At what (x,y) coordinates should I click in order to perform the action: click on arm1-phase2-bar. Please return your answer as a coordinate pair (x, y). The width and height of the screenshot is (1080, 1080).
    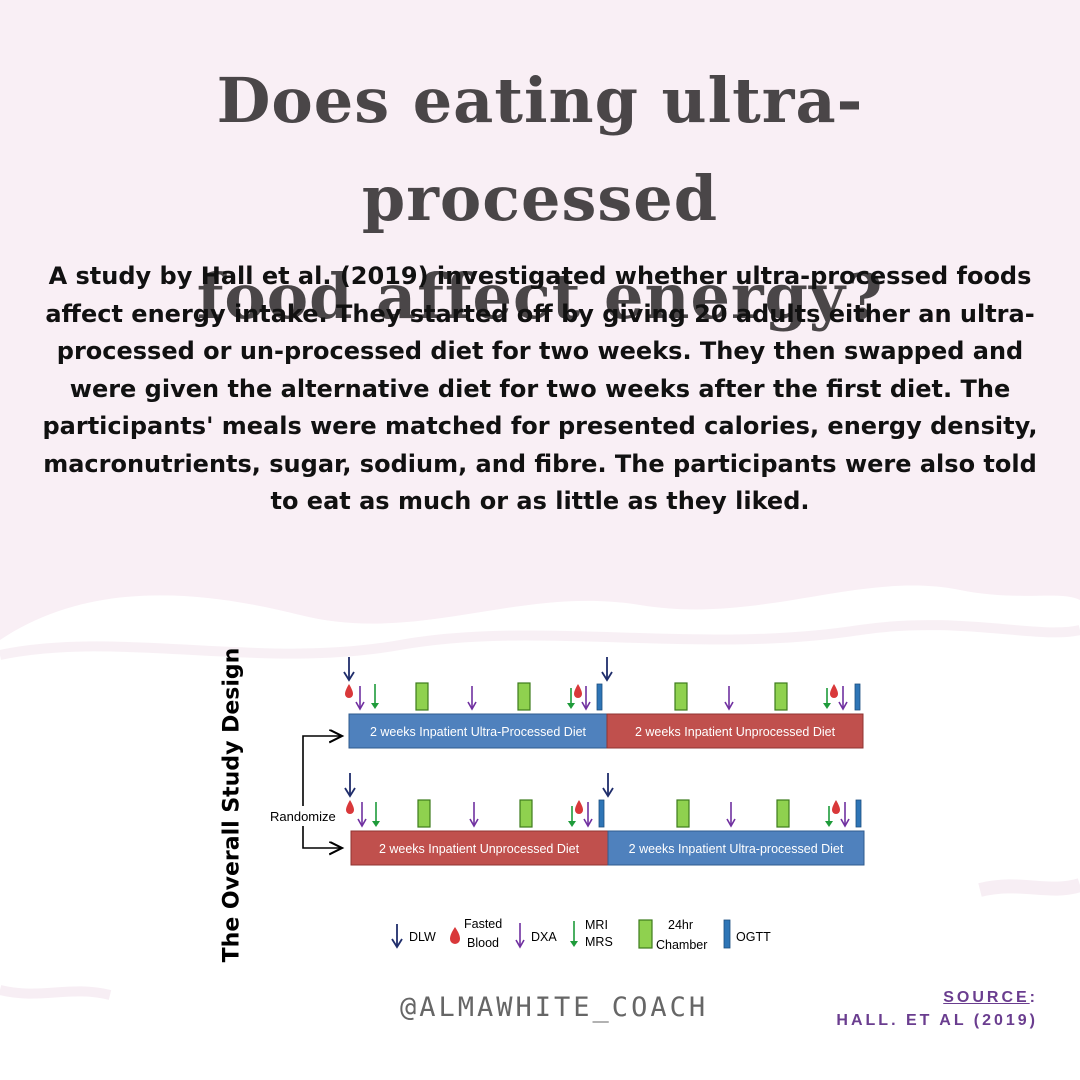
    Looking at the image, I should click on (735, 731).